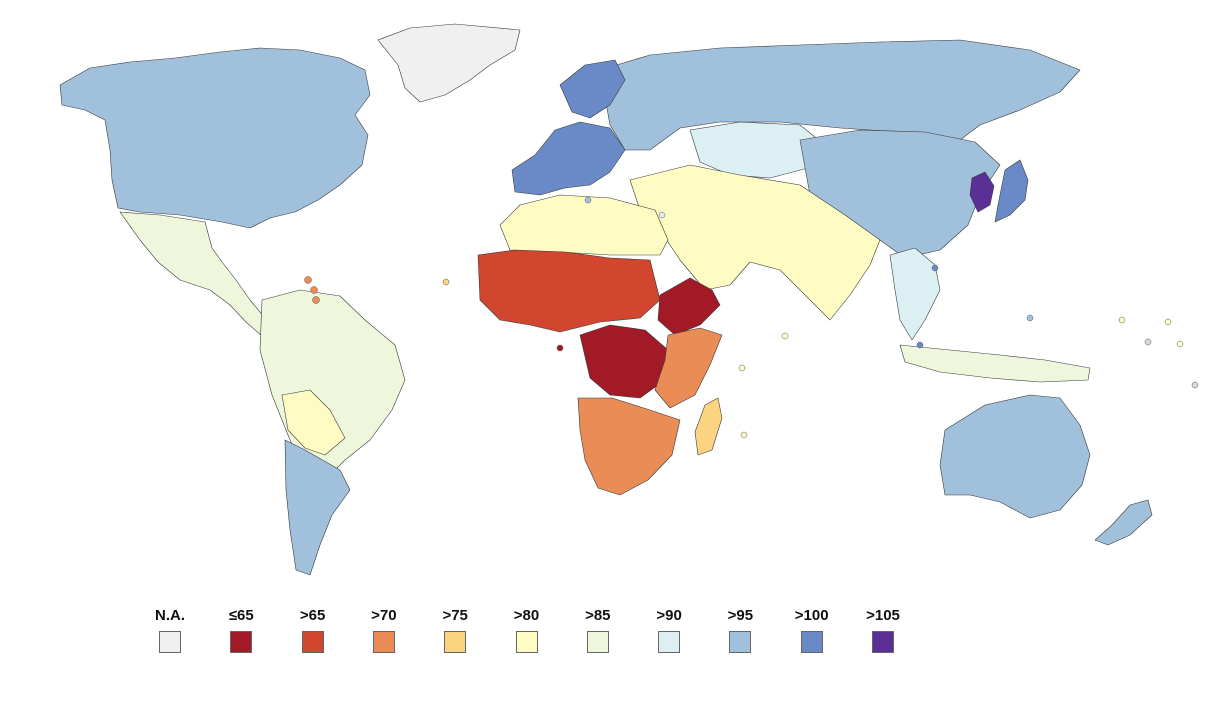  I want to click on legend-label: >90, so click(669, 615).